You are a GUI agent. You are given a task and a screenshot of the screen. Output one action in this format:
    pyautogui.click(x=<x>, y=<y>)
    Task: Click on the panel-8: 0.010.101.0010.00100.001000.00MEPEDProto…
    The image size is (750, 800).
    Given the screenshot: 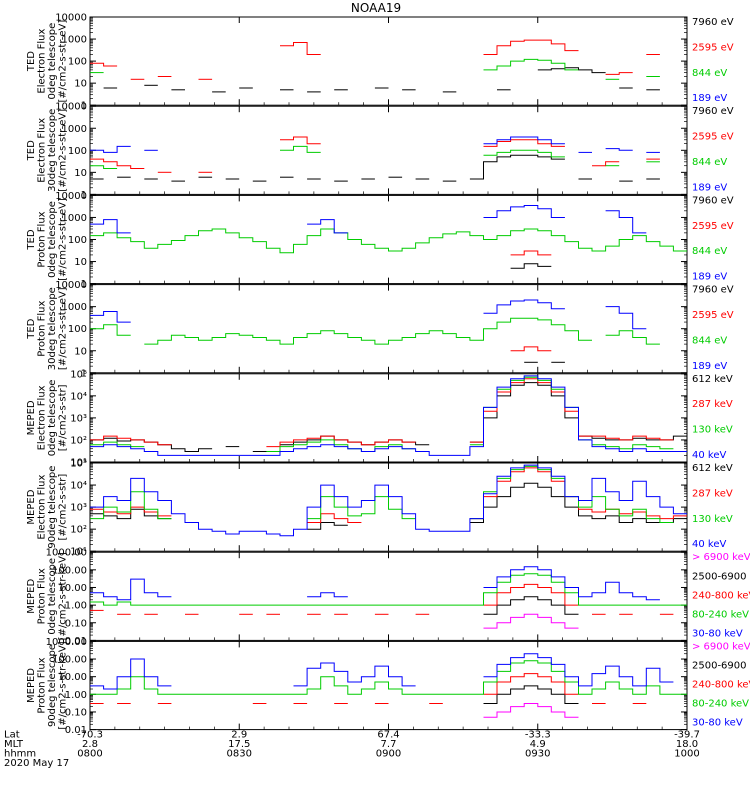 What is the action you would take?
    pyautogui.click(x=388, y=686)
    